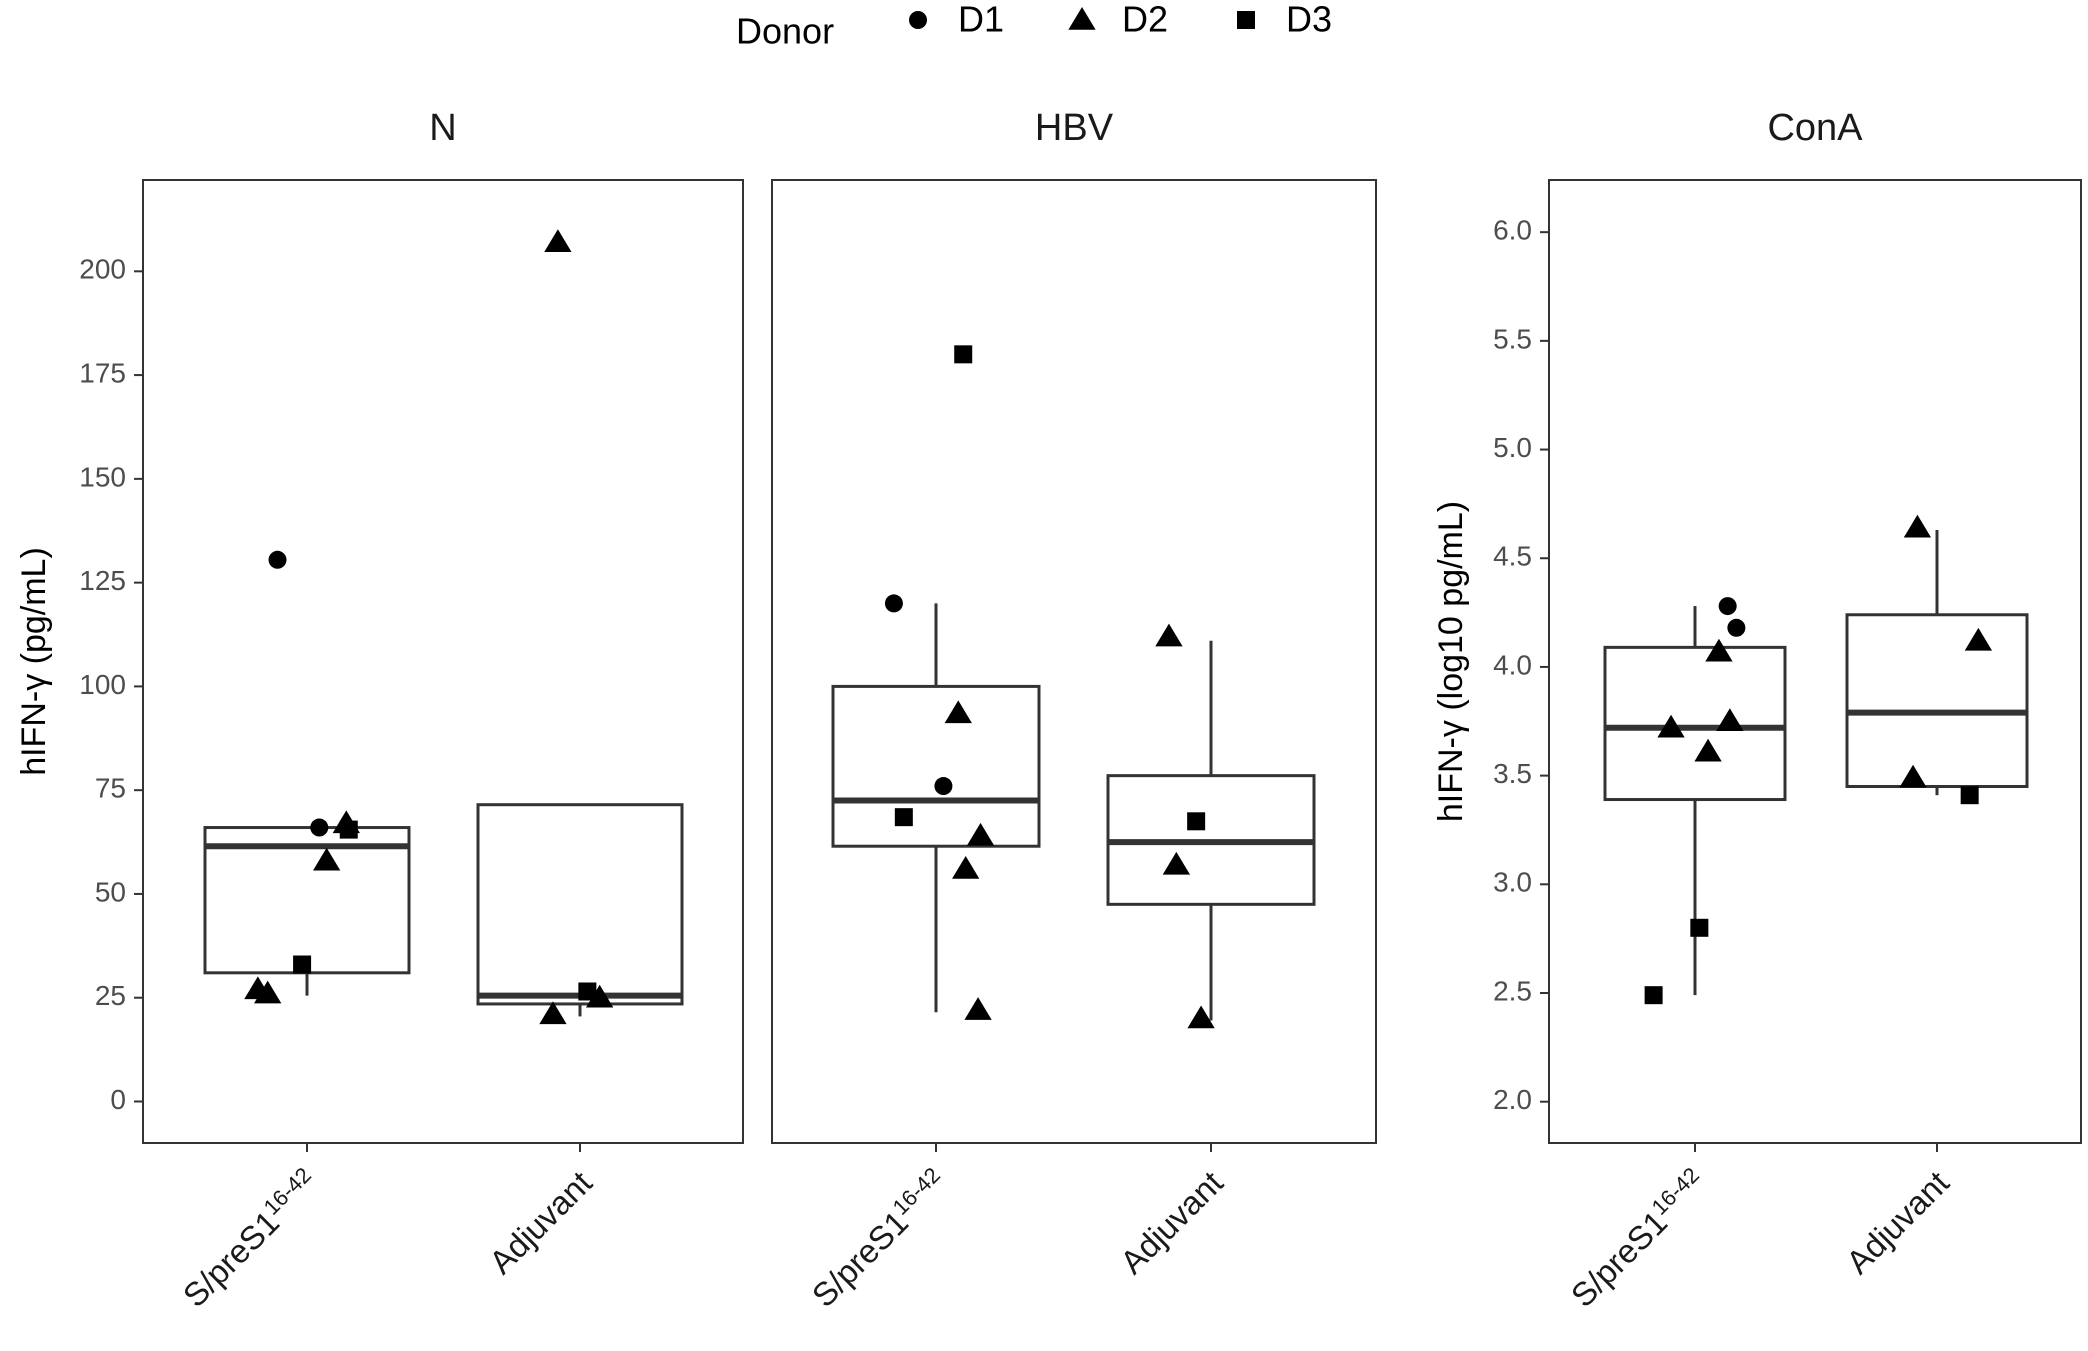  What do you see at coordinates (1512, 664) in the screenshot?
I see `y-tick-label: 4.0` at bounding box center [1512, 664].